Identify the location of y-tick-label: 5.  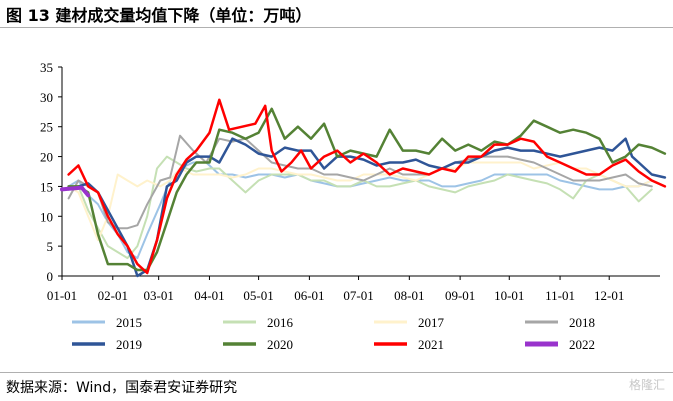
(50, 246).